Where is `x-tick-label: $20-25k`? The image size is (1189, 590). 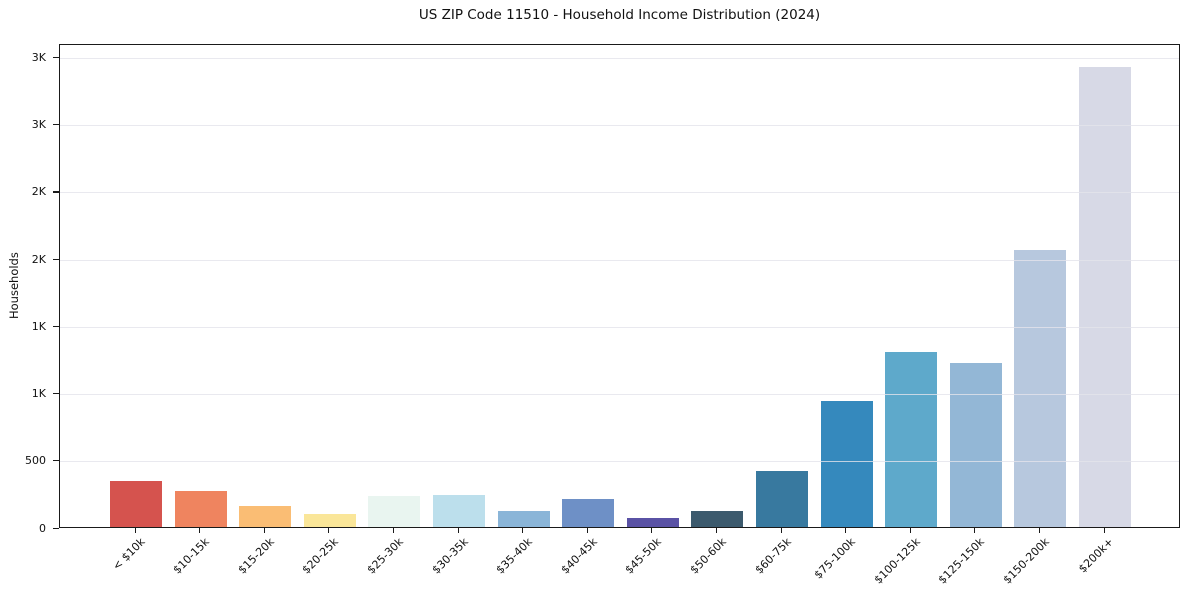 x-tick-label: $20-25k is located at coordinates (321, 556).